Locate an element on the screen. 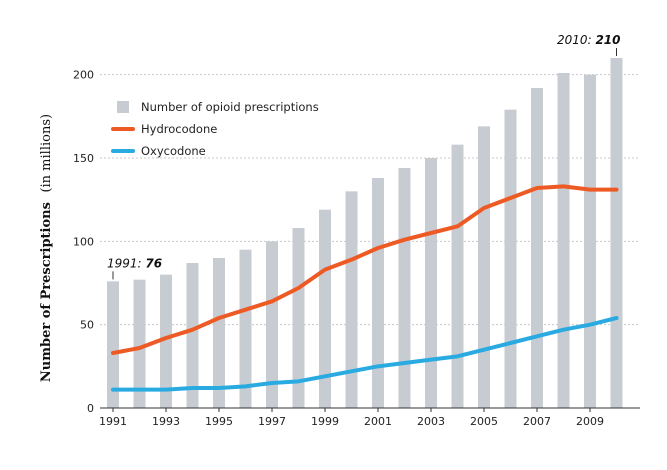 Image resolution: width=667 pixels, height=470 pixels. y-axis-label: Number of Prescriptions (in millions) is located at coordinates (46, 248).